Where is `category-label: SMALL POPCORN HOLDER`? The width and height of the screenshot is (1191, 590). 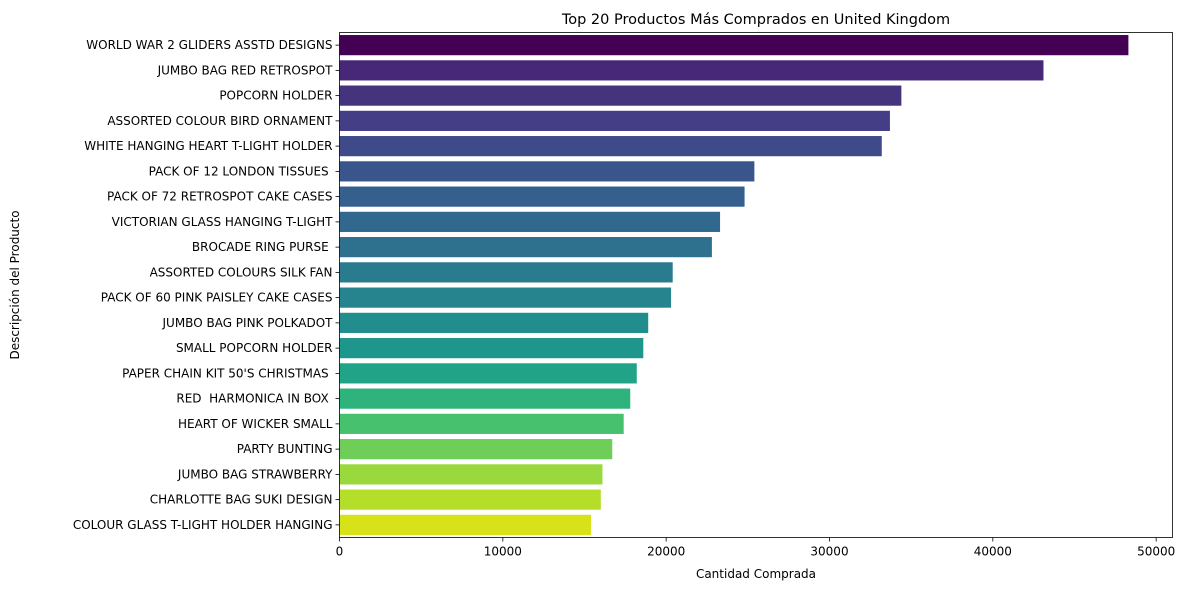
category-label: SMALL POPCORN HOLDER is located at coordinates (254, 348).